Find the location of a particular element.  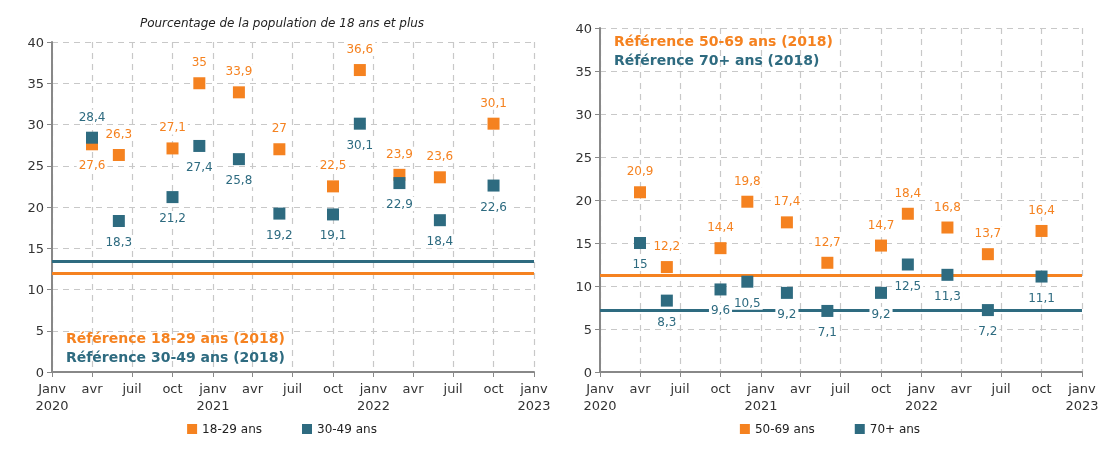

ref-line-label: Référence 30-49 ans (2018) is located at coordinates (175, 357).